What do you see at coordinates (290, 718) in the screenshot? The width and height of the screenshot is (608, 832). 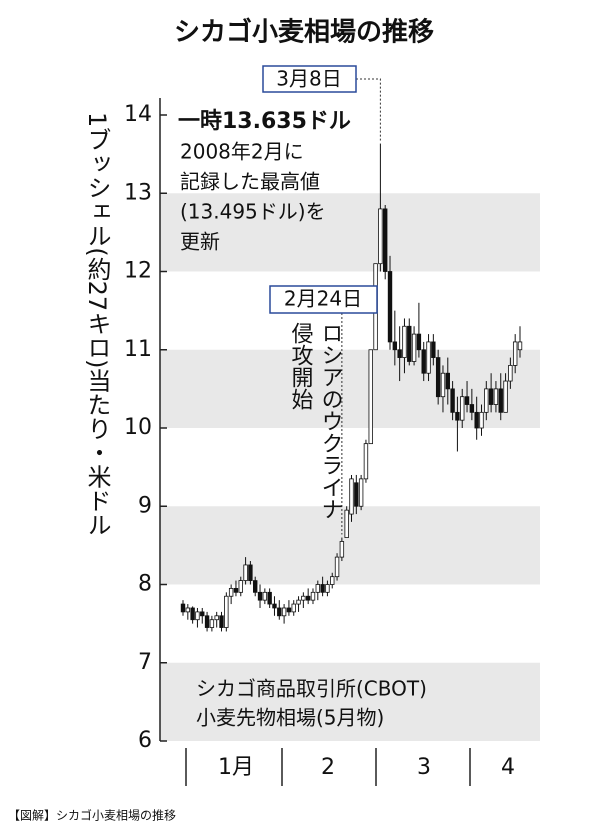 I see `source: 小麦先物相場(5月物)` at bounding box center [290, 718].